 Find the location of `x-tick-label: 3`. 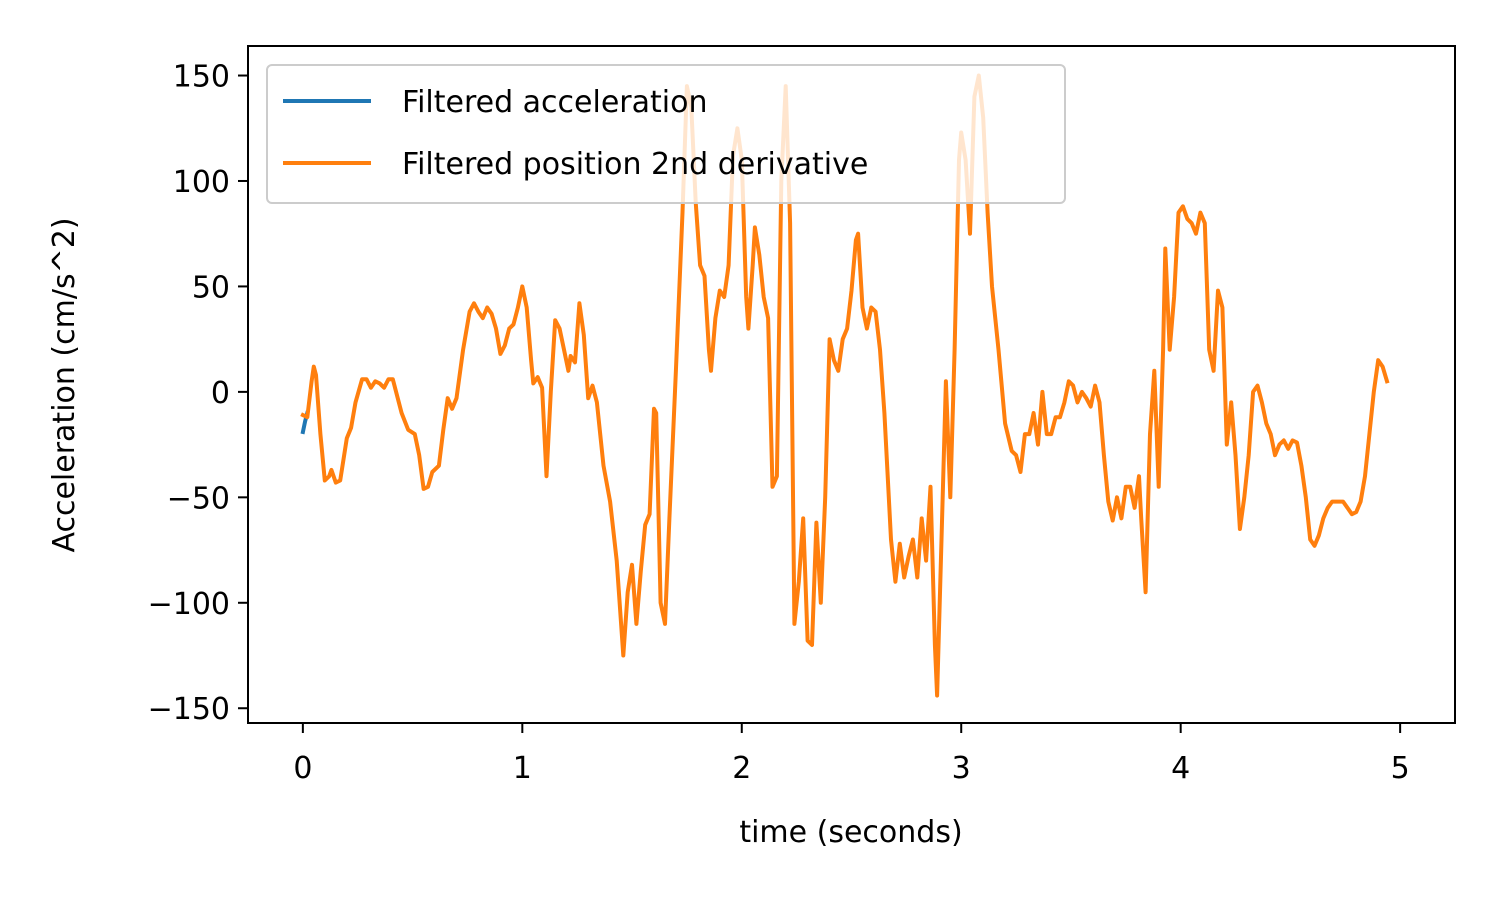

x-tick-label: 3 is located at coordinates (961, 768).